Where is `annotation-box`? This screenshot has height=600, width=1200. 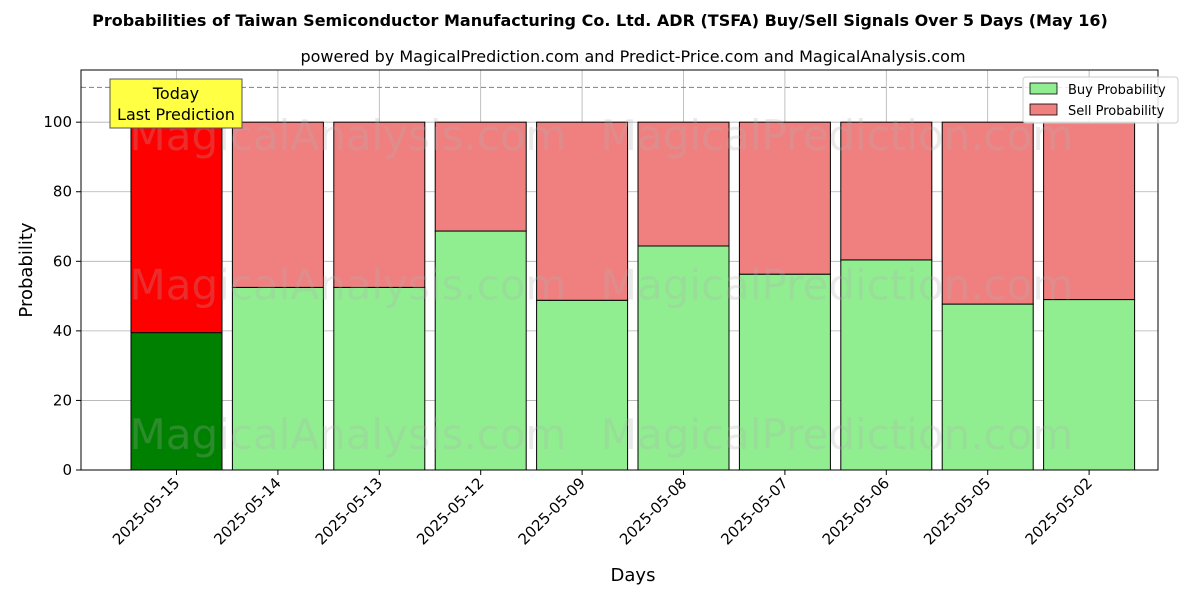
annotation-box is located at coordinates (176, 103).